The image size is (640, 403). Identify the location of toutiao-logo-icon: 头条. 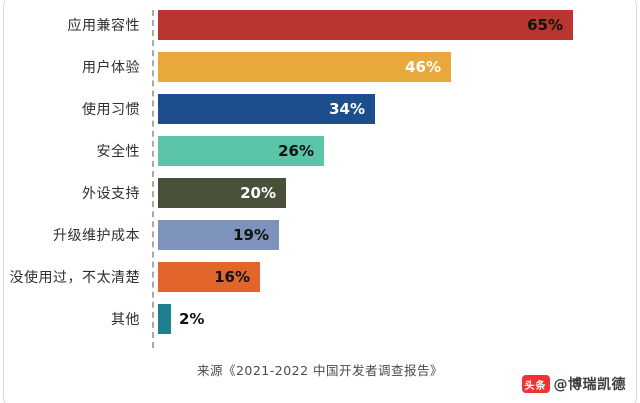
(535, 384).